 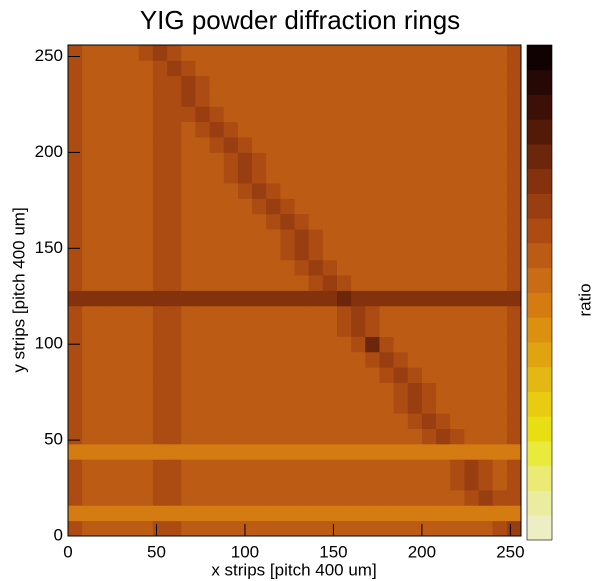 I want to click on y-tick-label: 150, so click(x=49, y=247).